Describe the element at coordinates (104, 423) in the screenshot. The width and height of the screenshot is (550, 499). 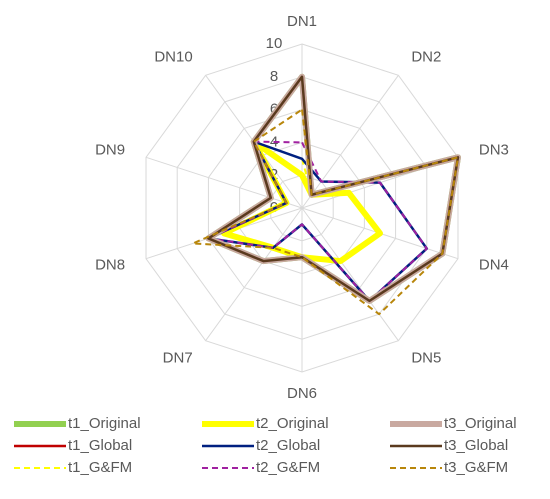
I see `legend-label: t1_Original` at that location.